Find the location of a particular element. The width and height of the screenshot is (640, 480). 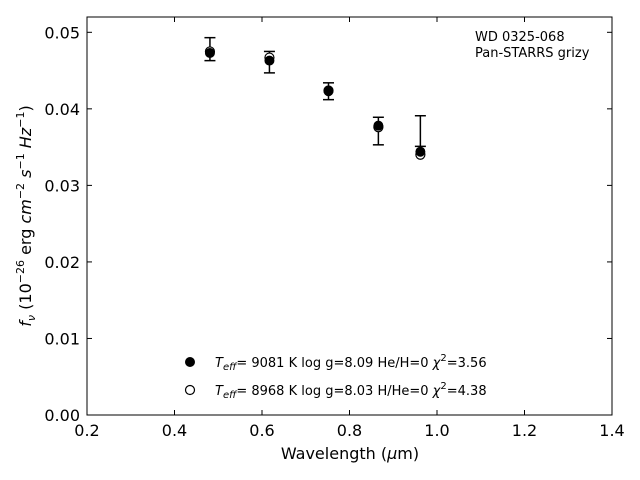

legend-entry-2: Teff= 8968 K log g=8.03 H/He=0 χ2=4.38 is located at coordinates (351, 391).